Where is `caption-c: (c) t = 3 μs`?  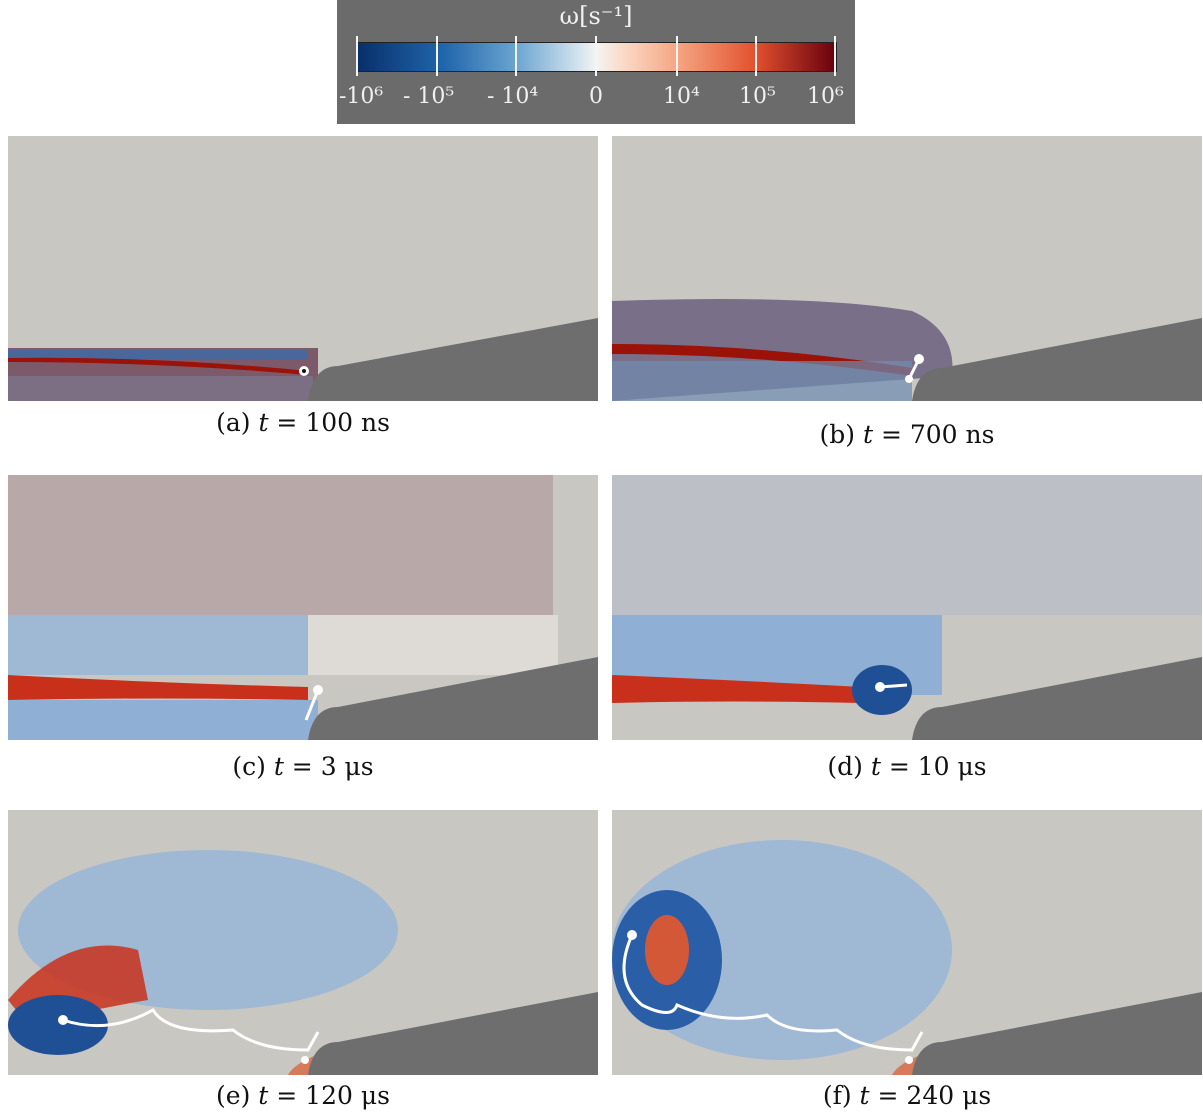
caption-c: (c) t = 3 μs is located at coordinates (303, 766).